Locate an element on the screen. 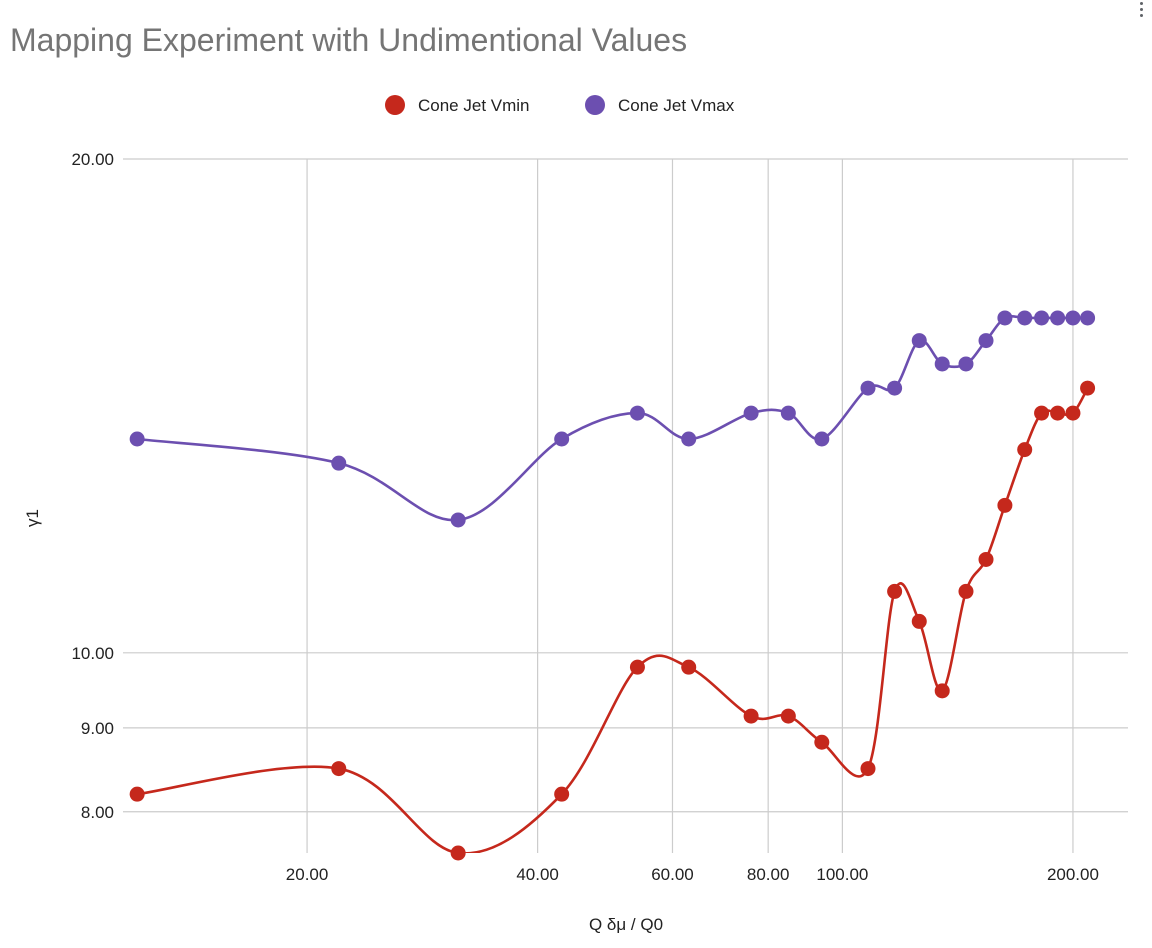 The height and width of the screenshot is (948, 1152). x-tick-label: 40.00 is located at coordinates (537, 874).